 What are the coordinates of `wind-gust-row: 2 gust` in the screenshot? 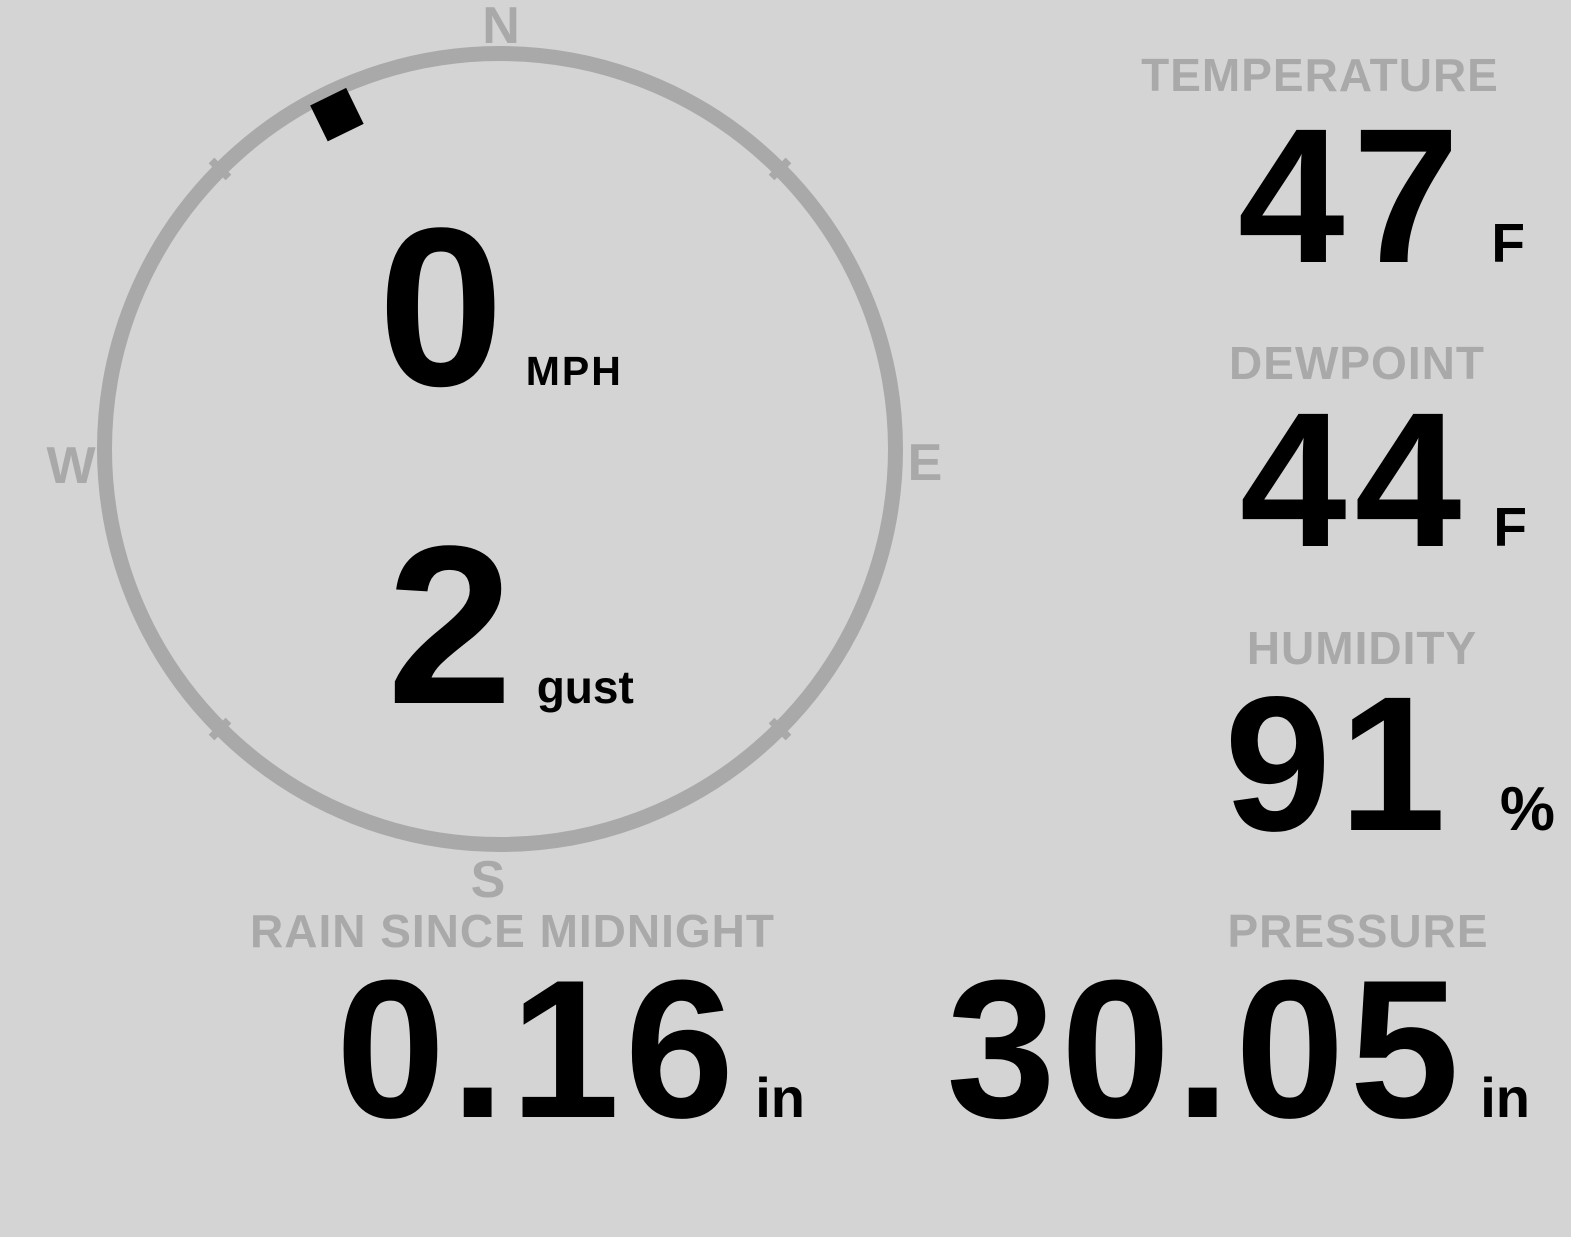 It's located at (510, 625).